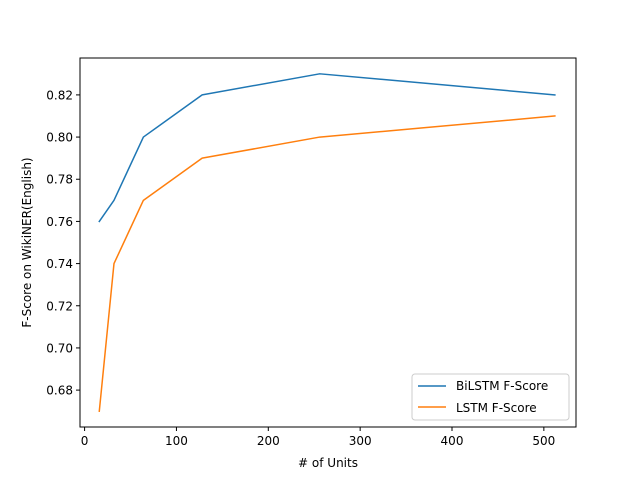  I want to click on x-tick-label: 500, so click(543, 441).